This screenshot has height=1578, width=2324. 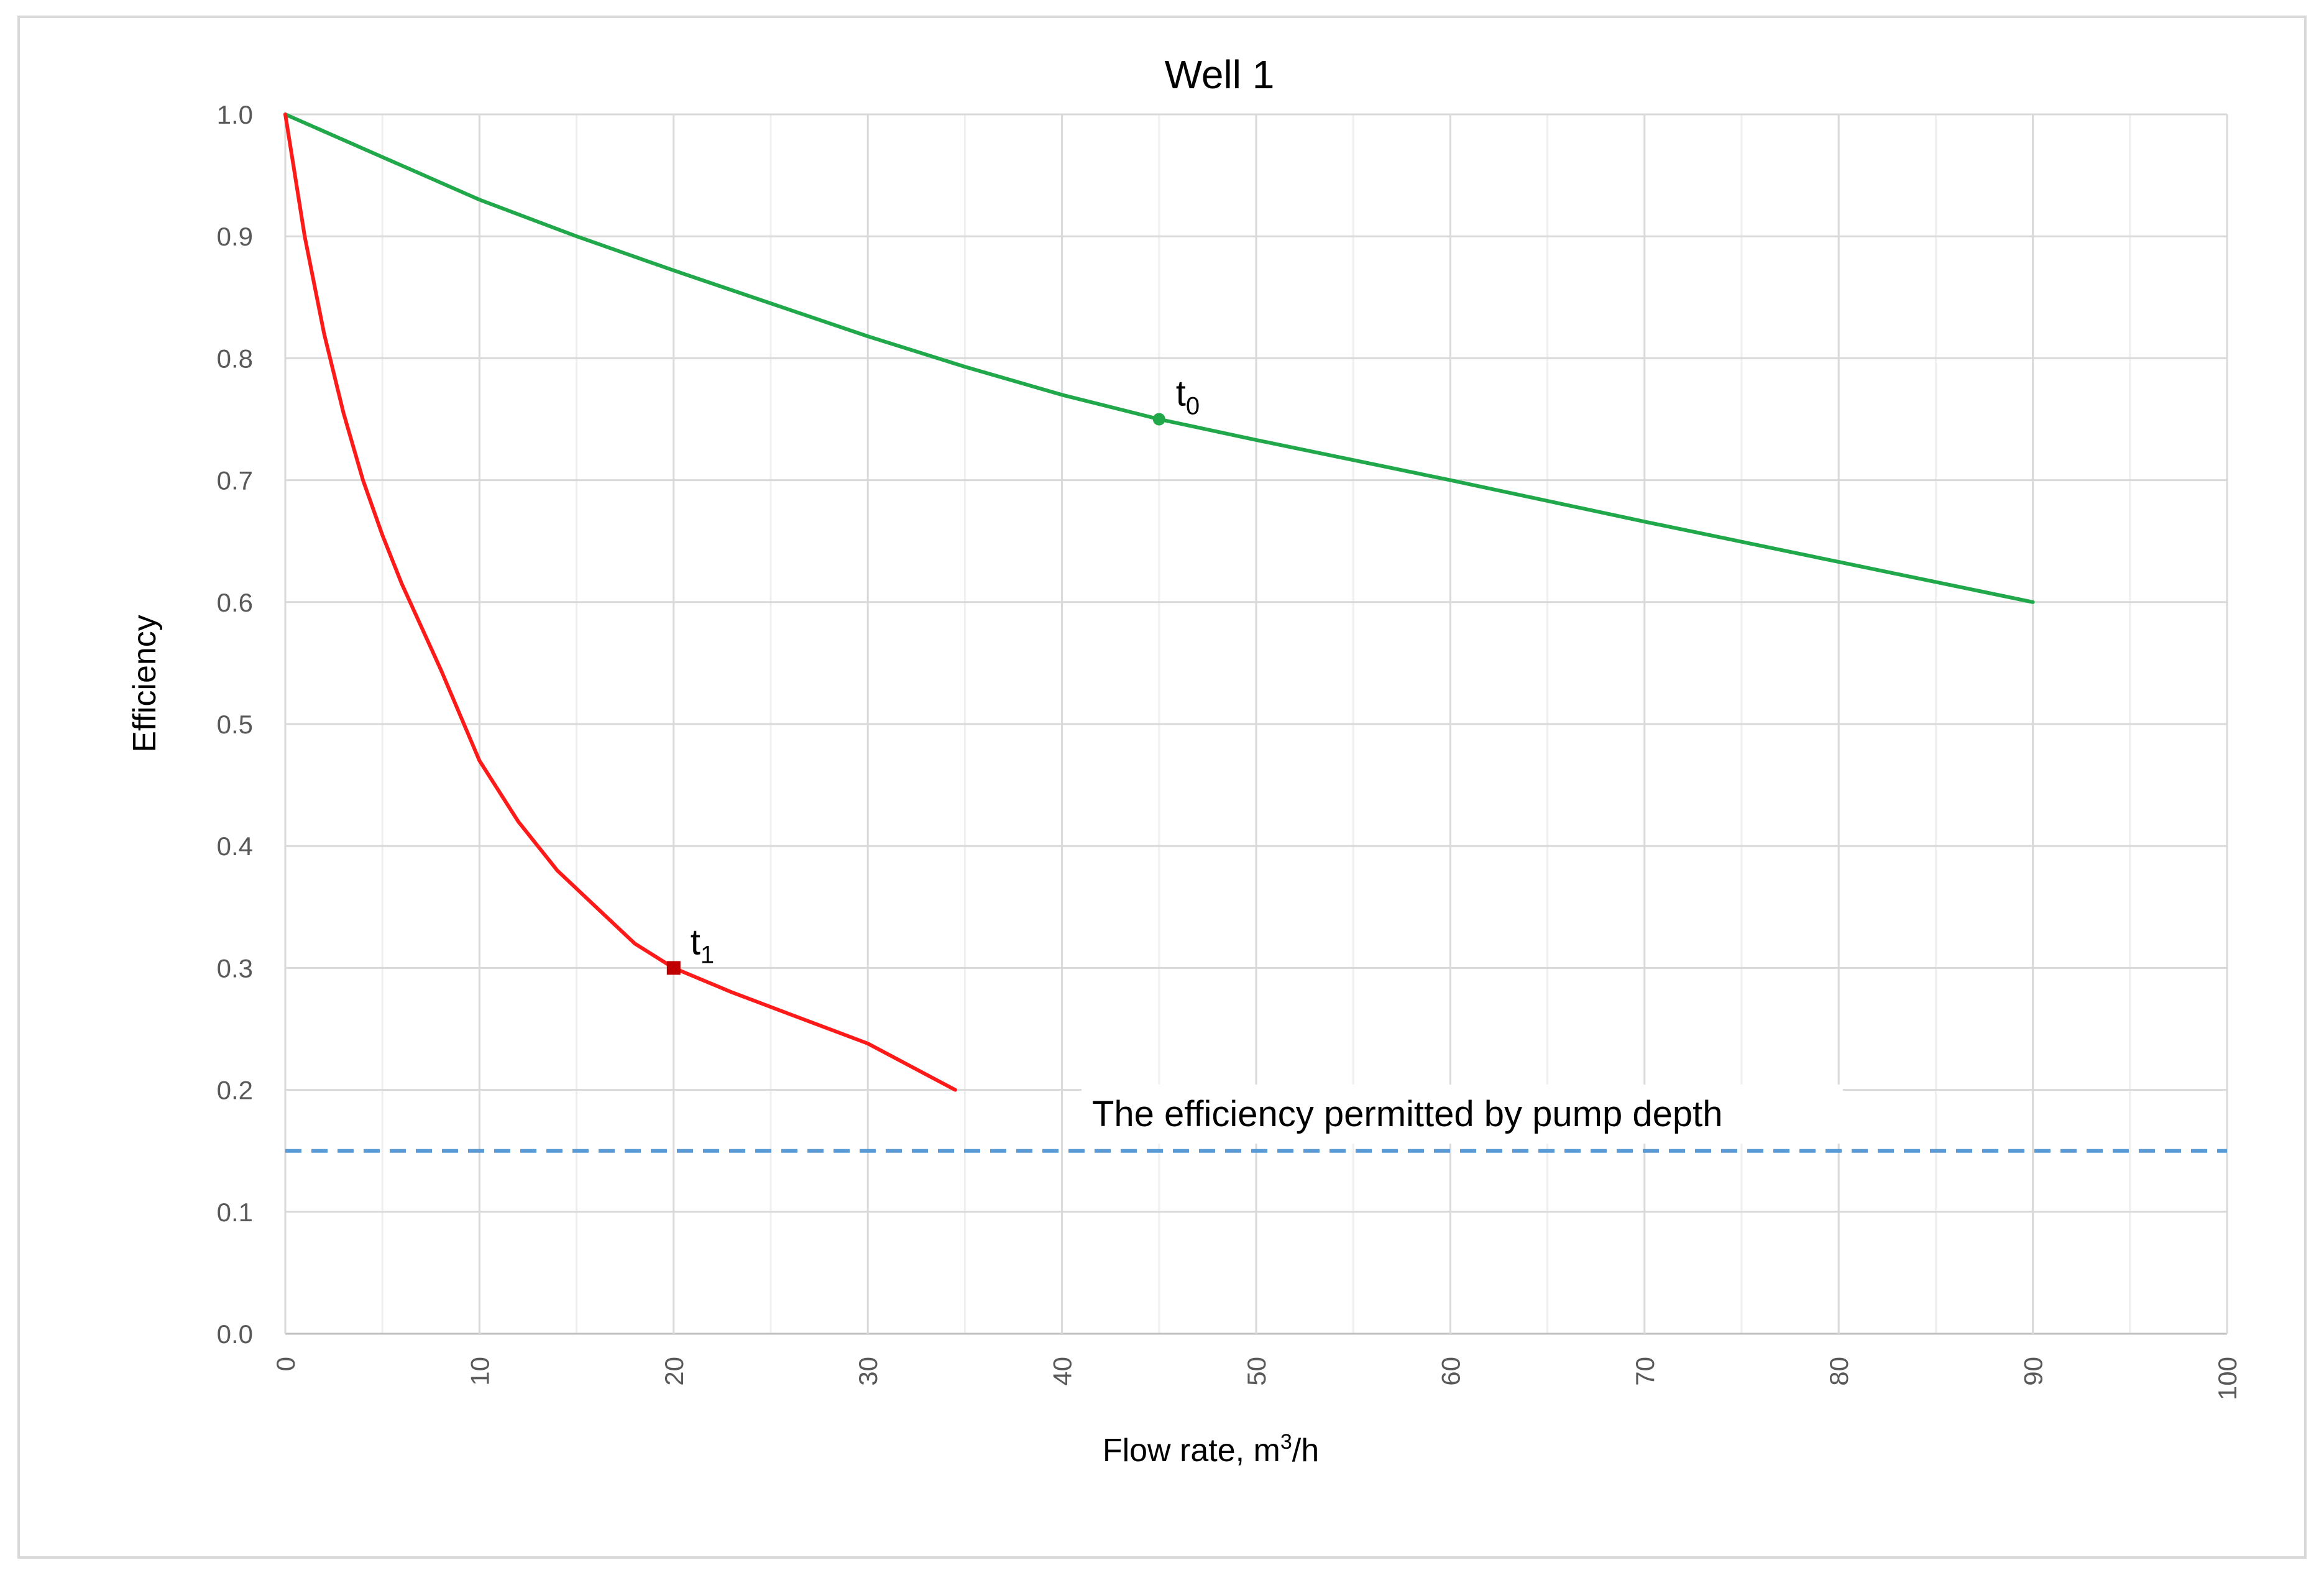 I want to click on x-tick-label: 0, so click(x=285, y=1364).